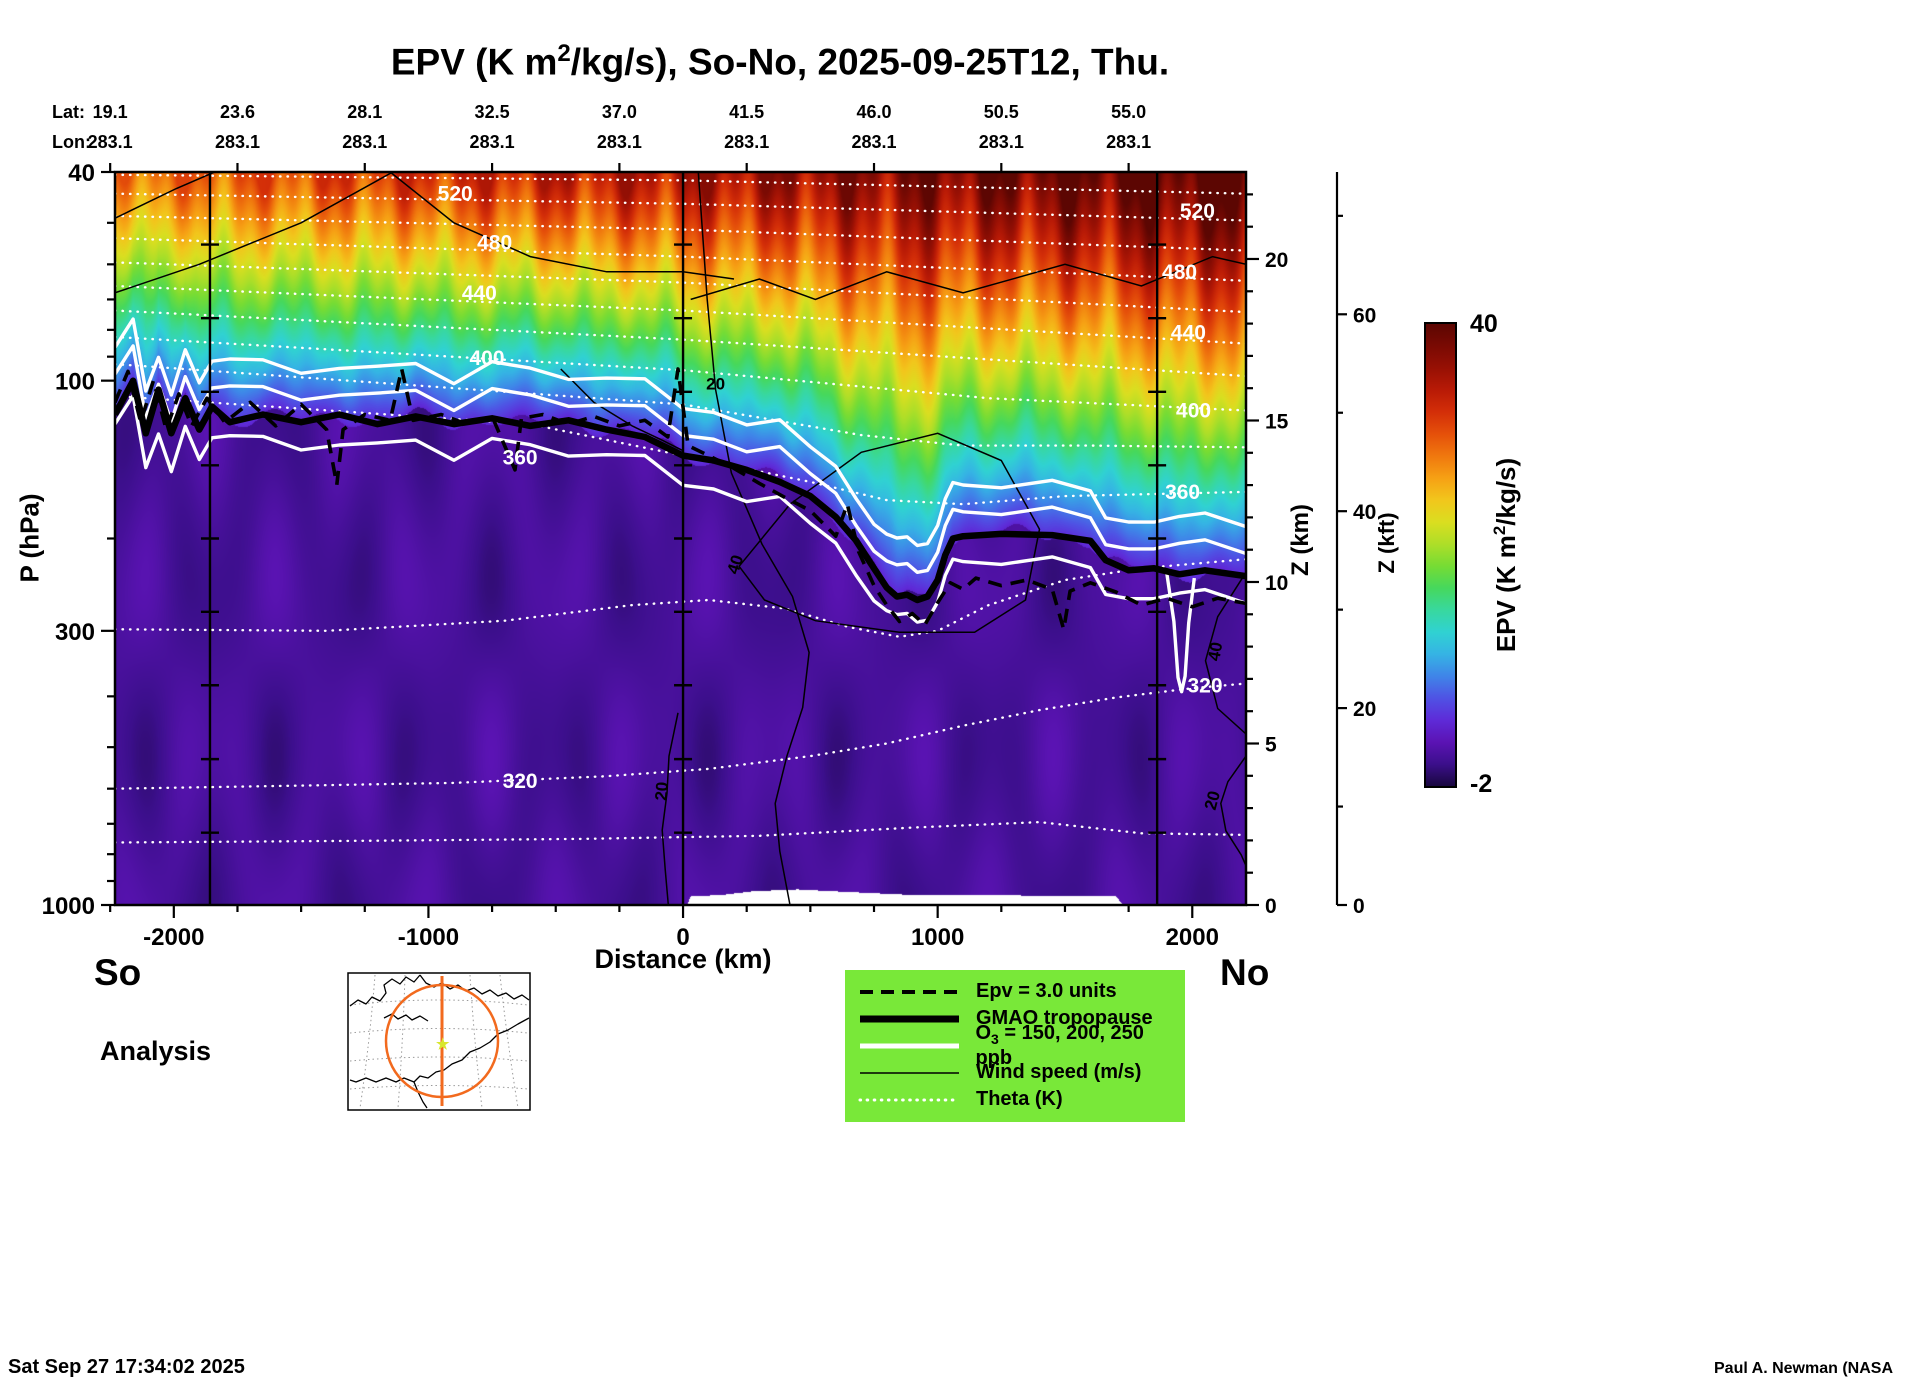 The height and width of the screenshot is (1394, 1926). I want to click on pressure-tick-label: 1000, so click(68, 906).